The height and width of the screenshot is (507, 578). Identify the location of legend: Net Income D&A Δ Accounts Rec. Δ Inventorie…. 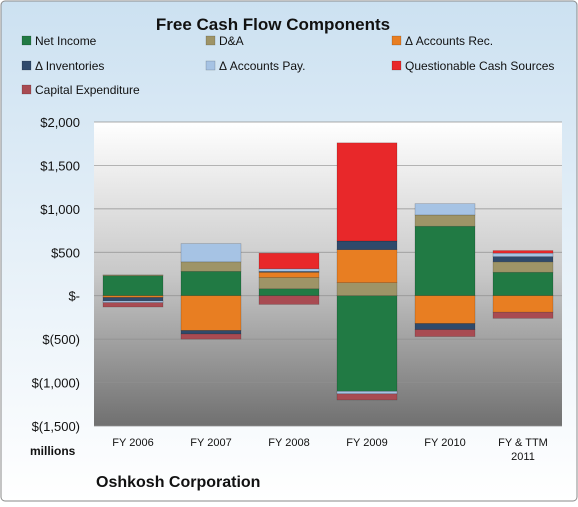
(287, 65).